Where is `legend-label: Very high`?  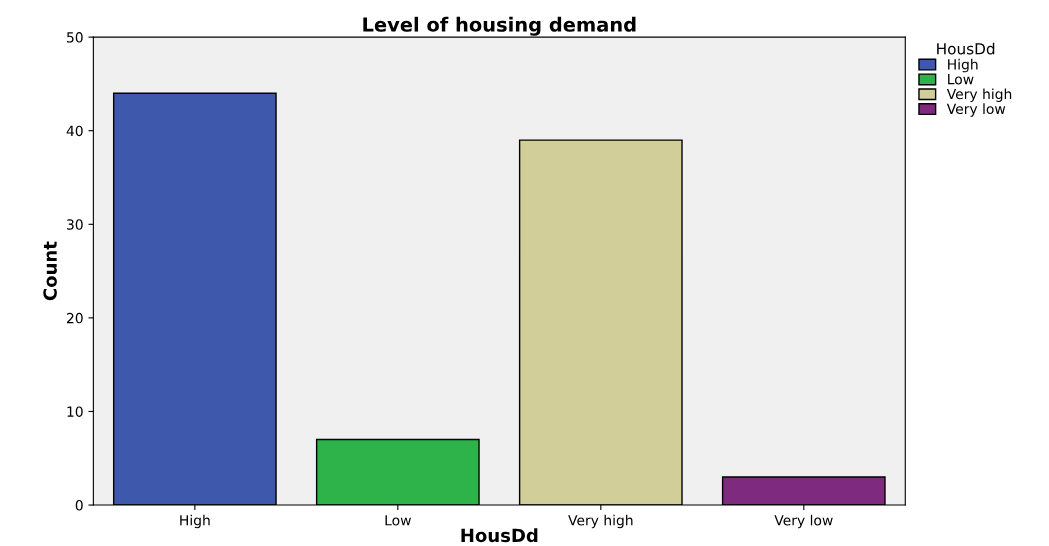
legend-label: Very high is located at coordinates (979, 95).